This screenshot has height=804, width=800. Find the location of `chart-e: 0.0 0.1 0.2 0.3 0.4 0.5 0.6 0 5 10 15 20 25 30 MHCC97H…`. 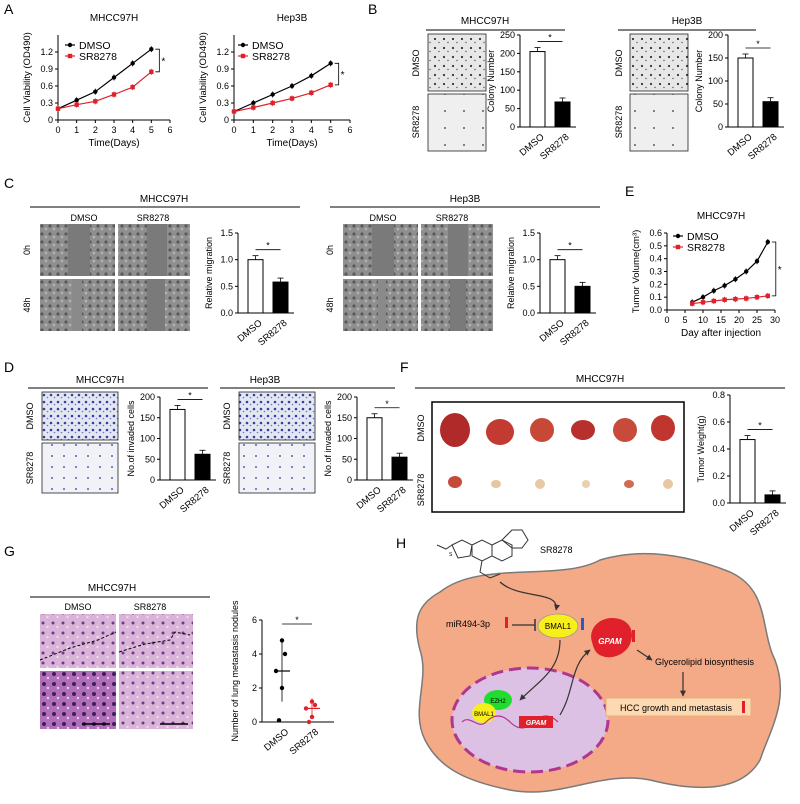

chart-e: 0.0 0.1 0.2 0.3 0.4 0.5 0.6 0 5 10 15 20 25 30 MHCC97H… is located at coordinates (706, 275).